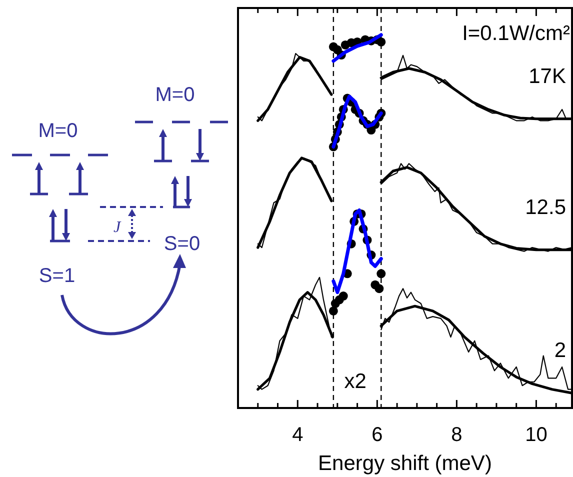  What do you see at coordinates (298, 435) in the screenshot?
I see `x-tick-label: 4` at bounding box center [298, 435].